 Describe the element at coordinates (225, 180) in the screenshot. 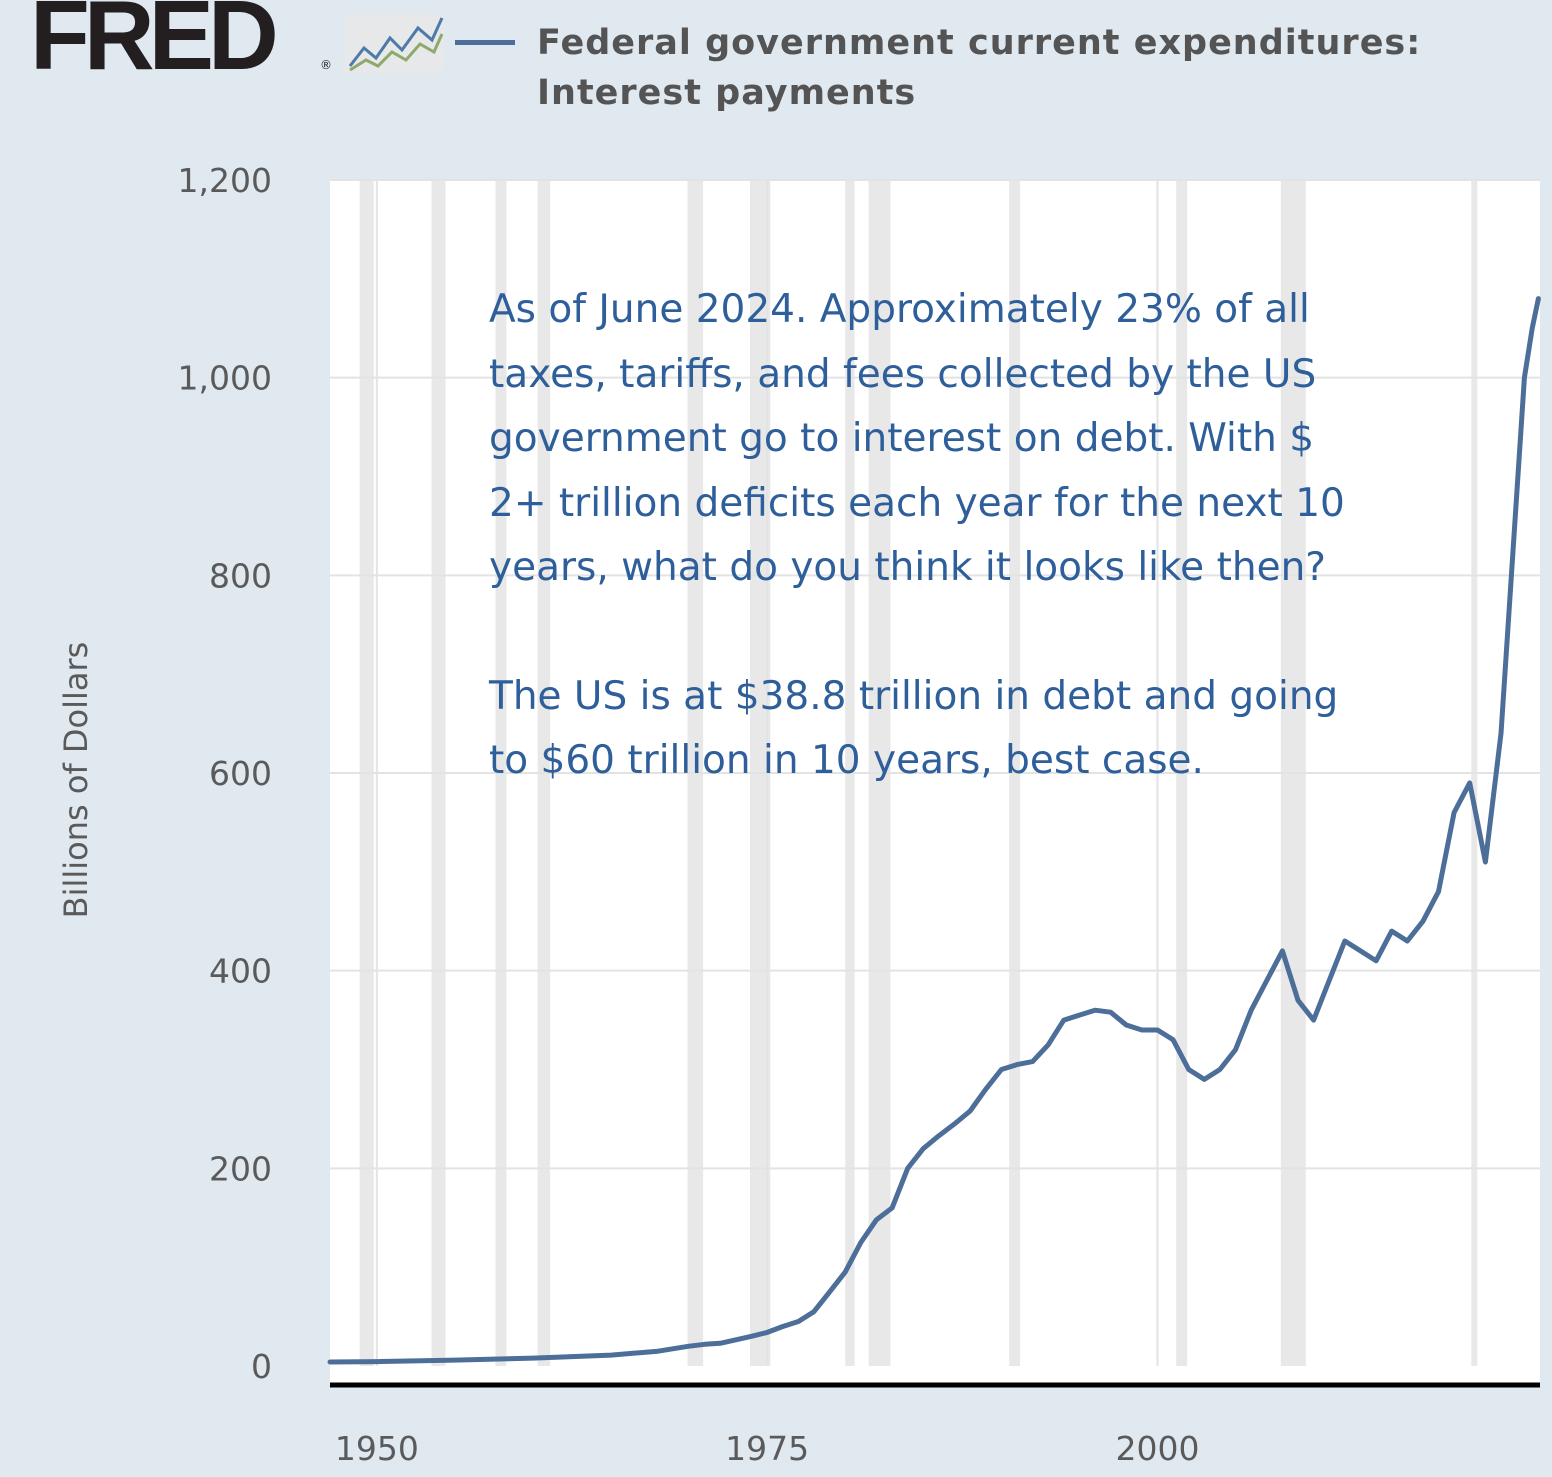

I see `y-tick-label: 1,200` at that location.